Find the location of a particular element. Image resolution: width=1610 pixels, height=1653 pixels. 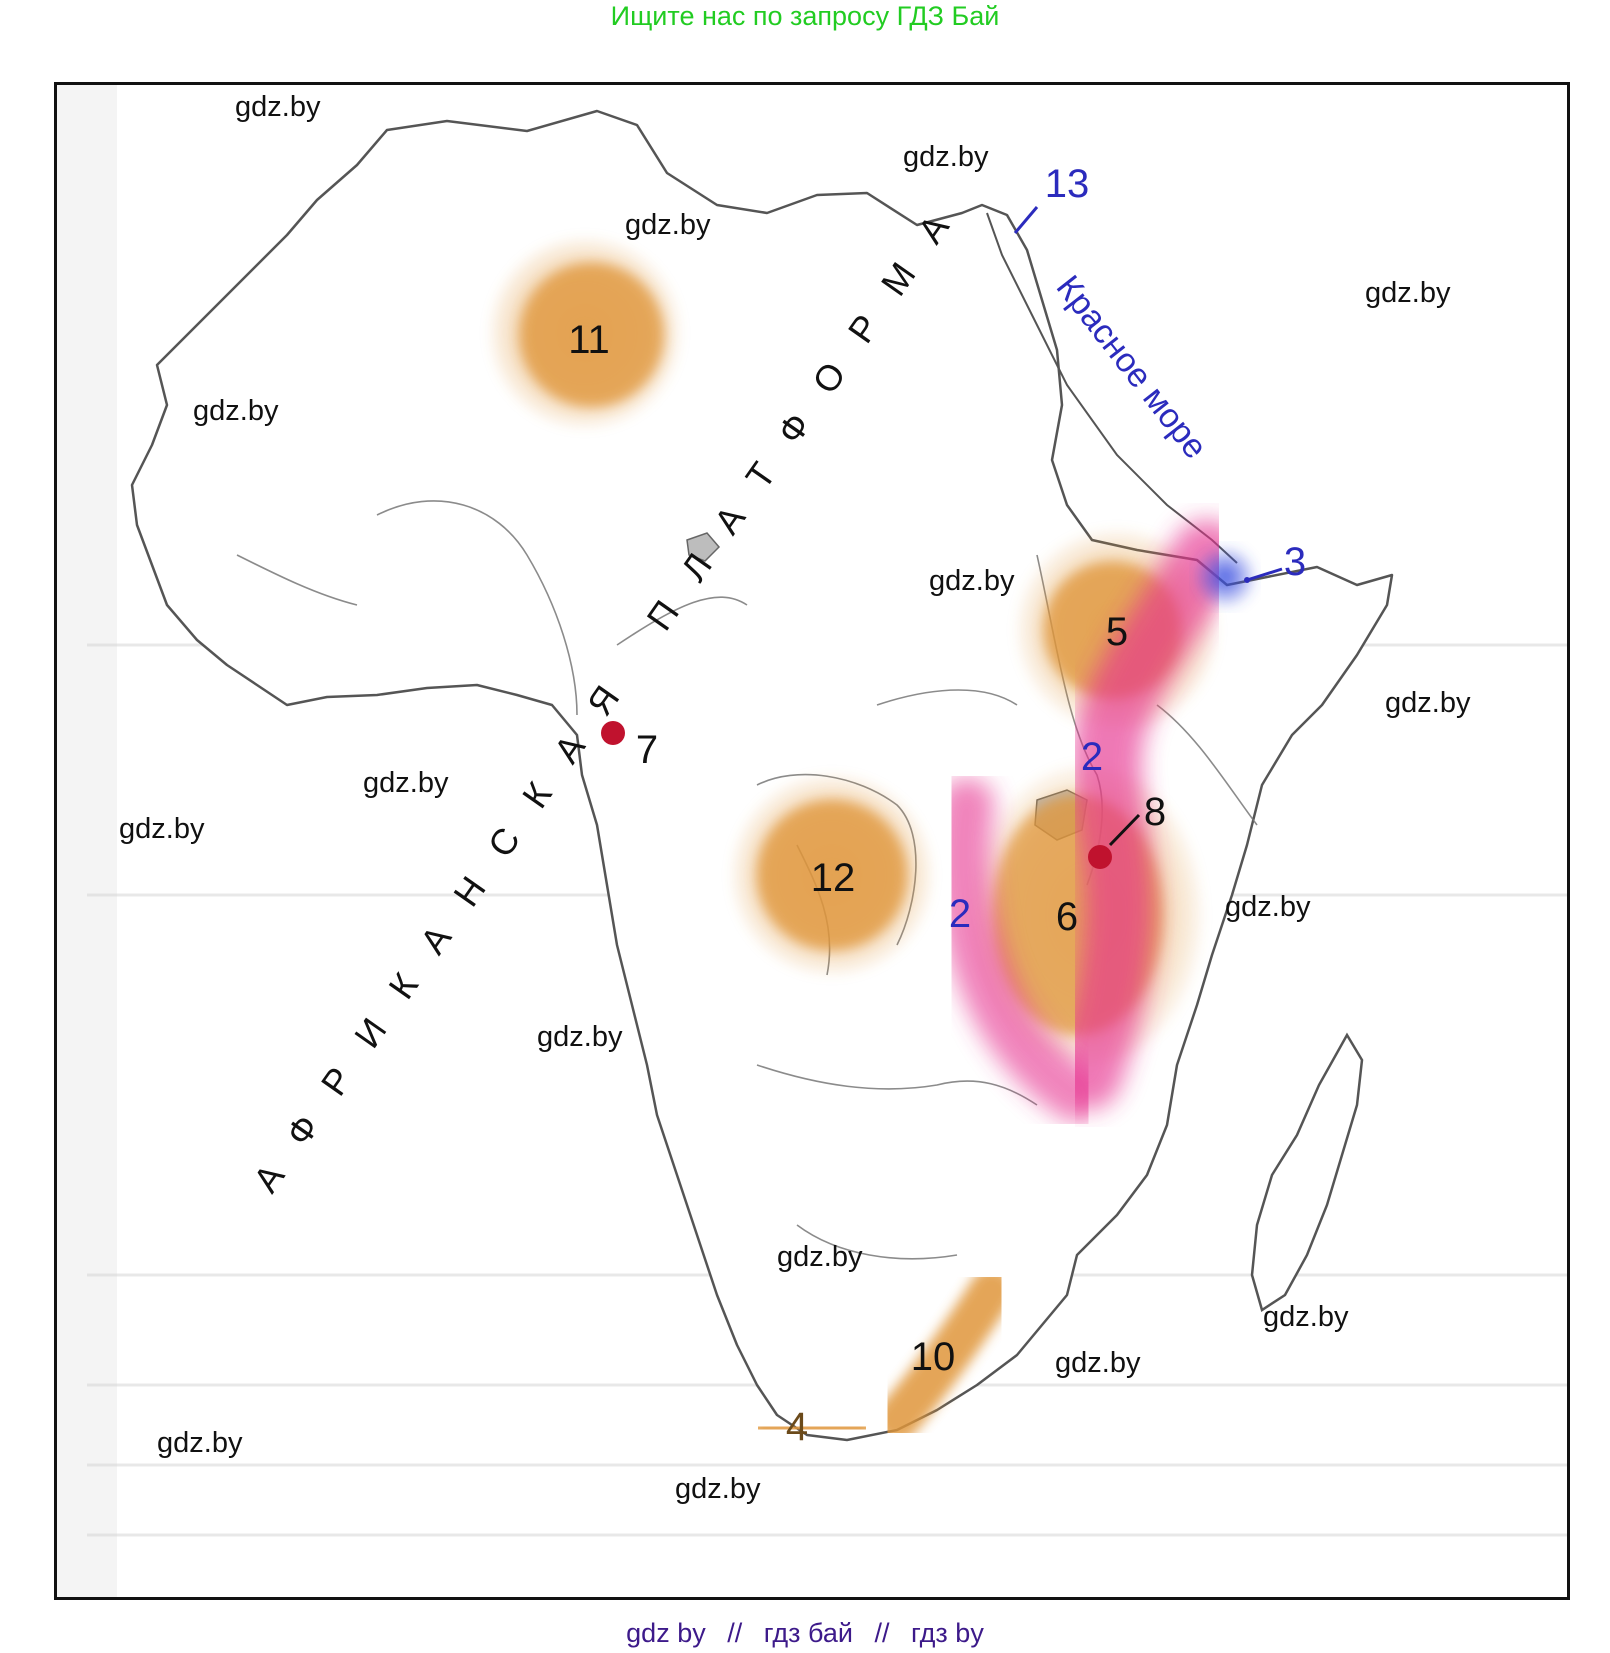

label-7: 7 is located at coordinates (647, 750).